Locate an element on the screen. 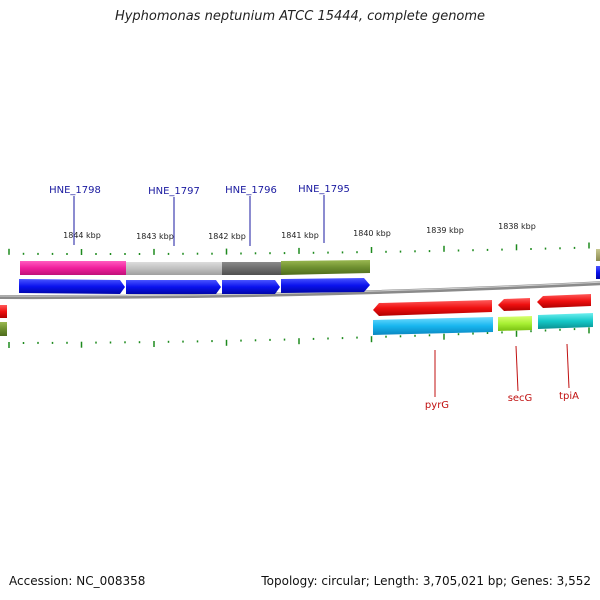 The width and height of the screenshot is (600, 600). ruler-label: 1840 kbp is located at coordinates (372, 233).